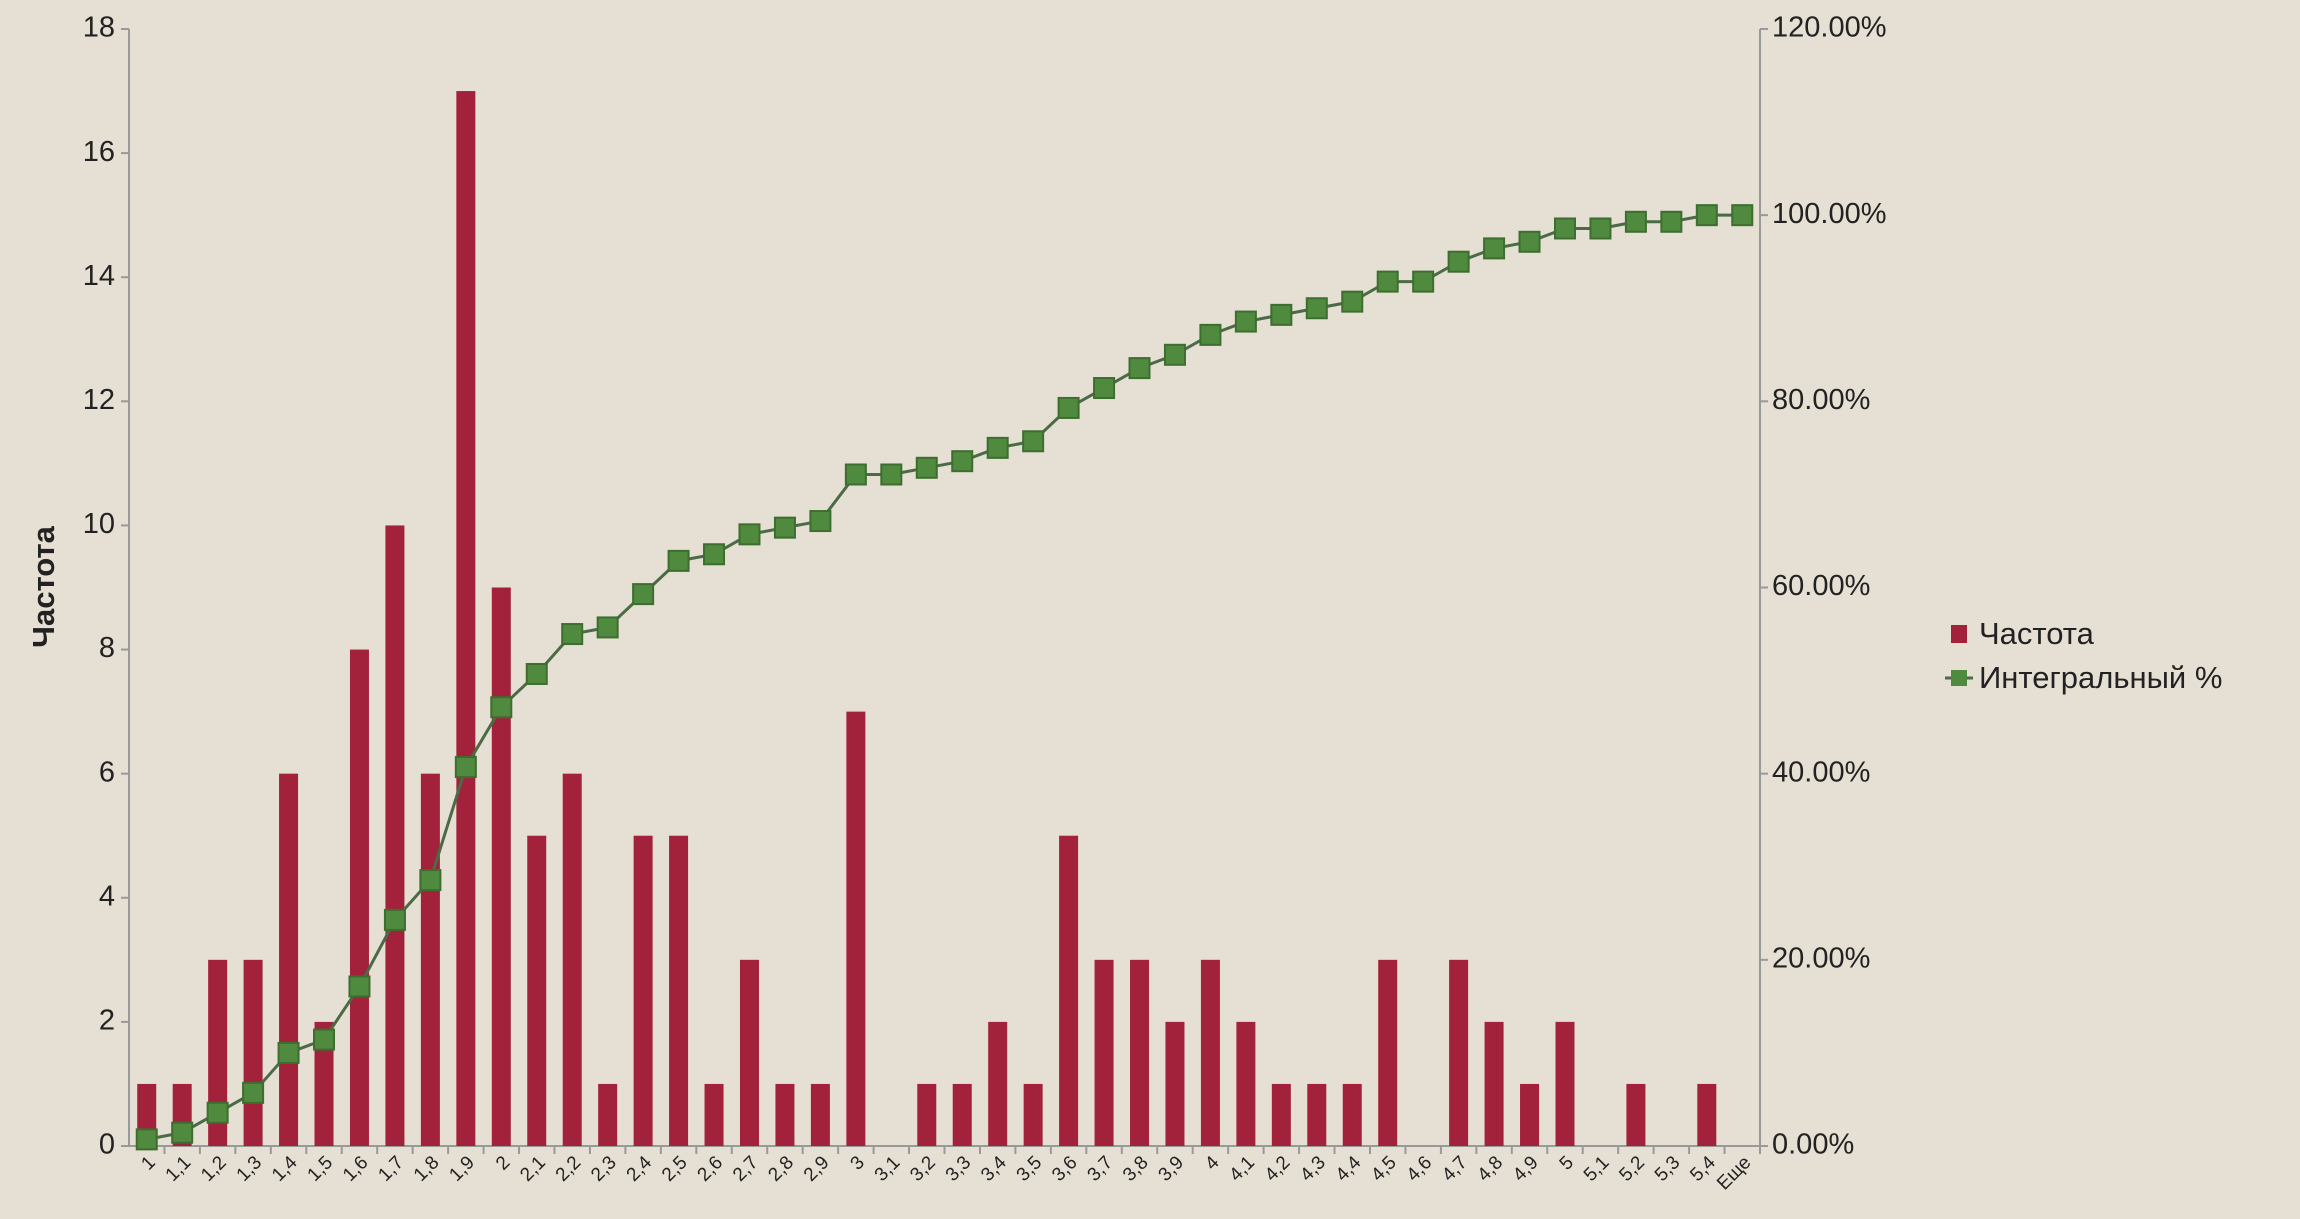 The image size is (2300, 1219). Describe the element at coordinates (462, 1169) in the screenshot. I see `x-tick-label: 1,9` at that location.